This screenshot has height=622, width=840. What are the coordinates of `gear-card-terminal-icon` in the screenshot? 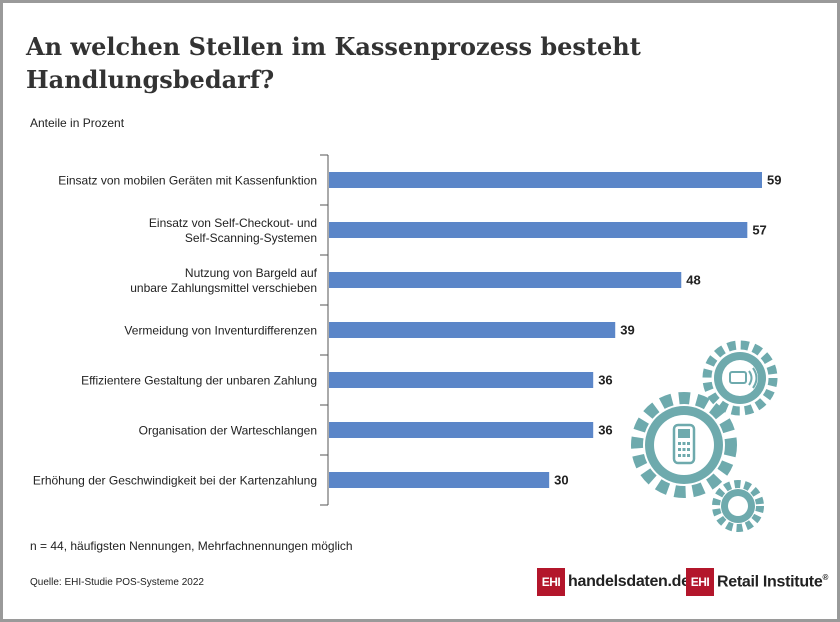 It's located at (684, 445).